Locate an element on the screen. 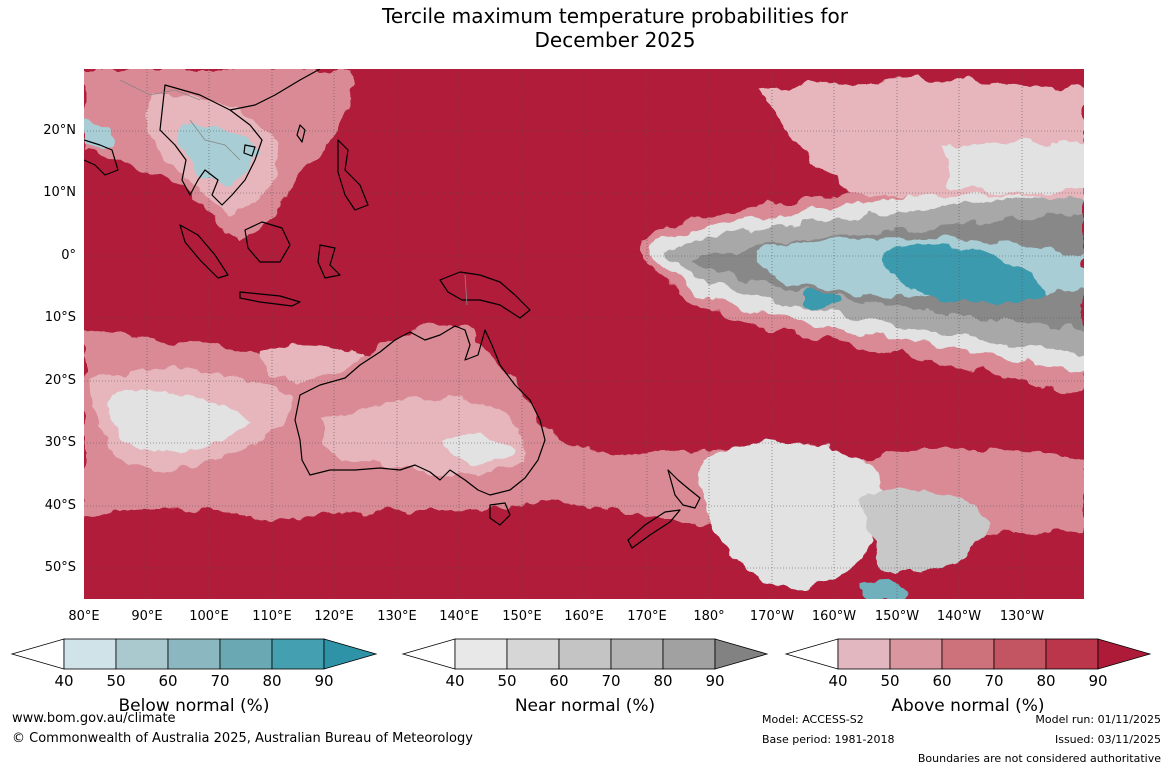 Image resolution: width=1173 pixels, height=770 pixels. footer-issued: Issued: 03/11/2025 is located at coordinates (1107, 739).